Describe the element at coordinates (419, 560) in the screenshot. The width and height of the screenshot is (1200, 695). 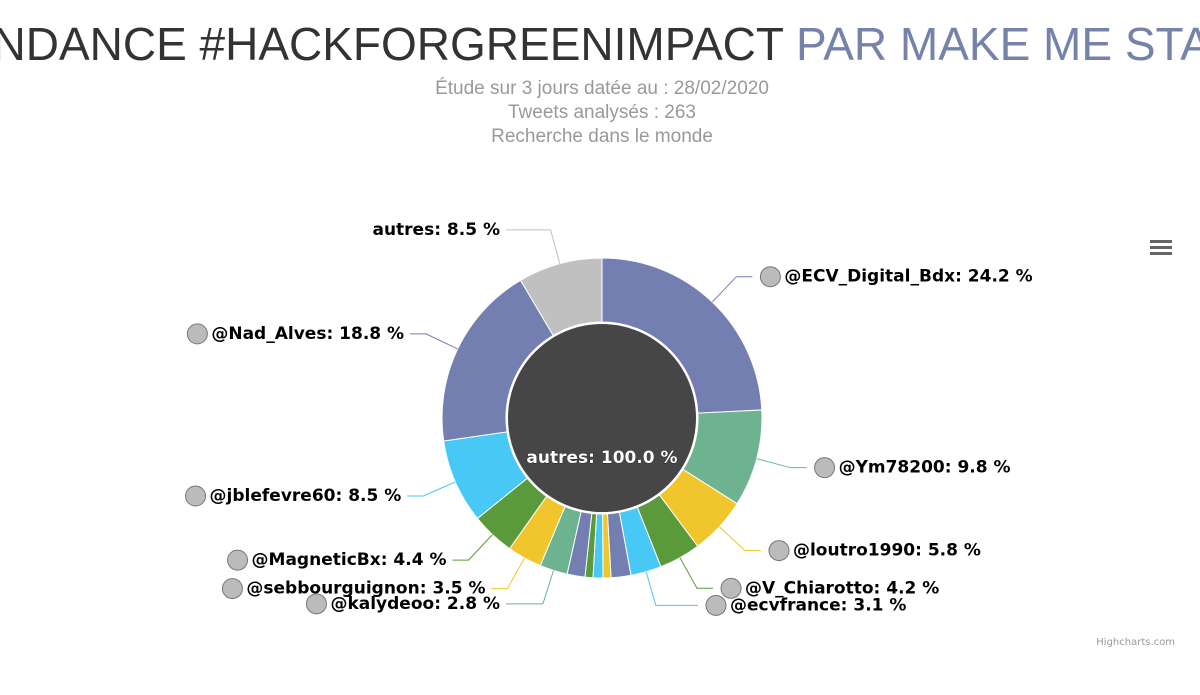
I see `label-value: 4.4 %` at that location.